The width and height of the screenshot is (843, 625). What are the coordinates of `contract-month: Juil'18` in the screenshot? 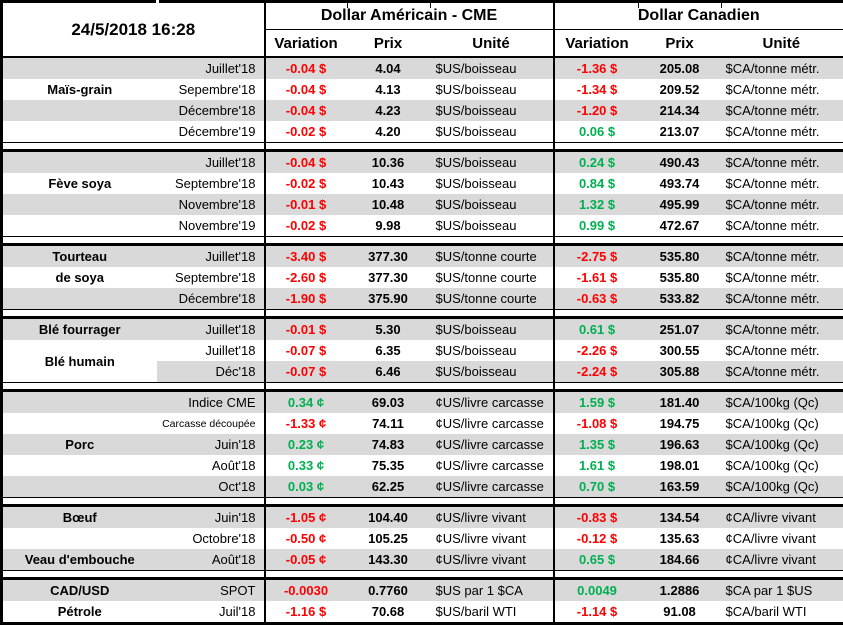 It's located at (211, 612).